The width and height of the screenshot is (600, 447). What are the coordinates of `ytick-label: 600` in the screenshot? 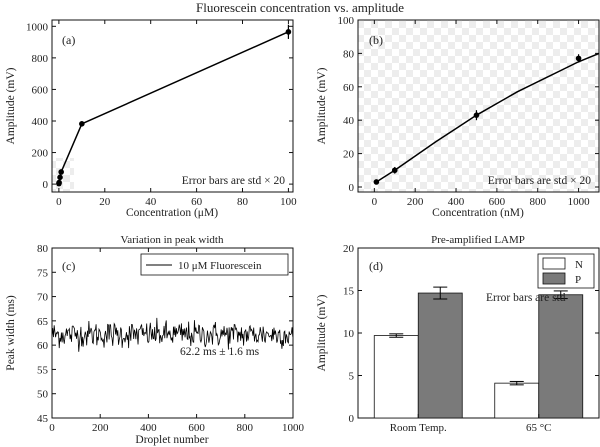 It's located at (40, 90).